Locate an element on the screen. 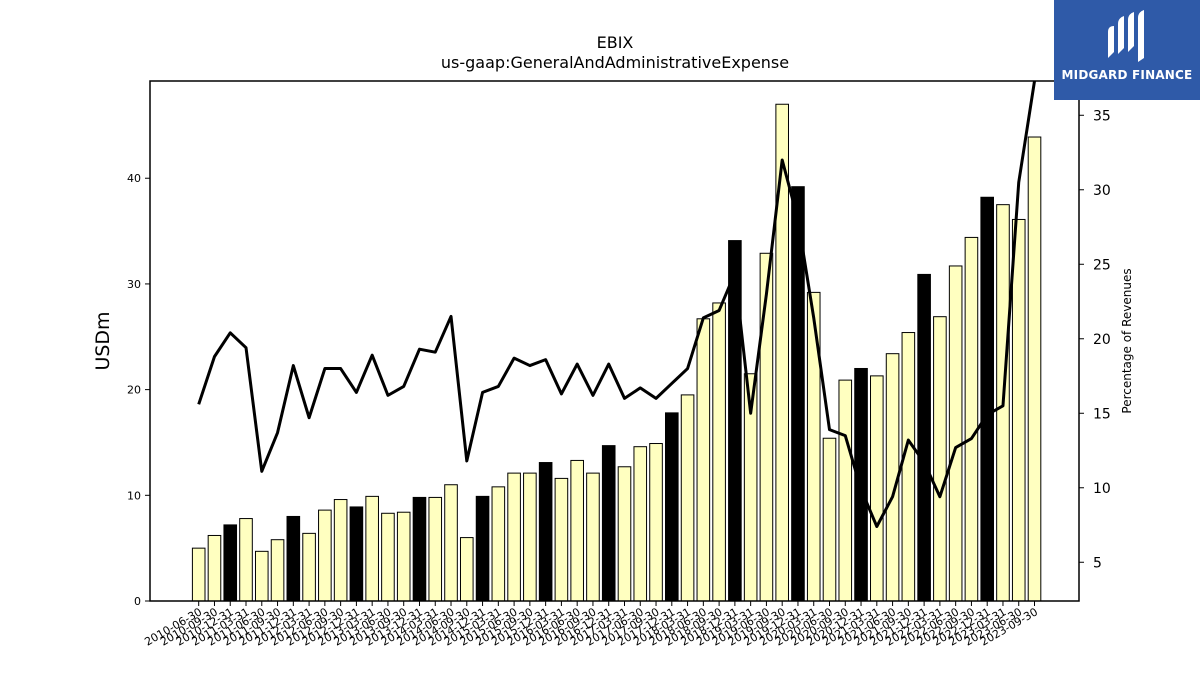 Image resolution: width=1200 pixels, height=675 pixels. y2-tick-label: 30 is located at coordinates (1102, 191).